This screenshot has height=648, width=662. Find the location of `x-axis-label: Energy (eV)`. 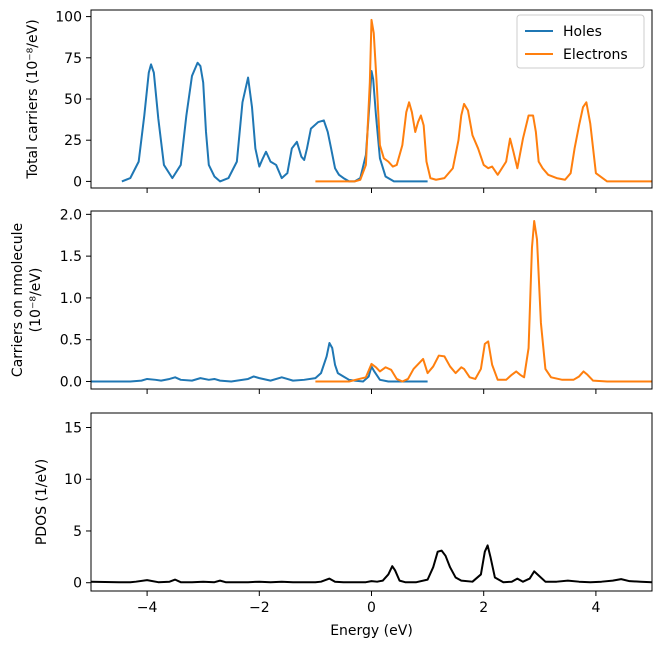

x-axis-label: Energy (eV) is located at coordinates (371, 631).